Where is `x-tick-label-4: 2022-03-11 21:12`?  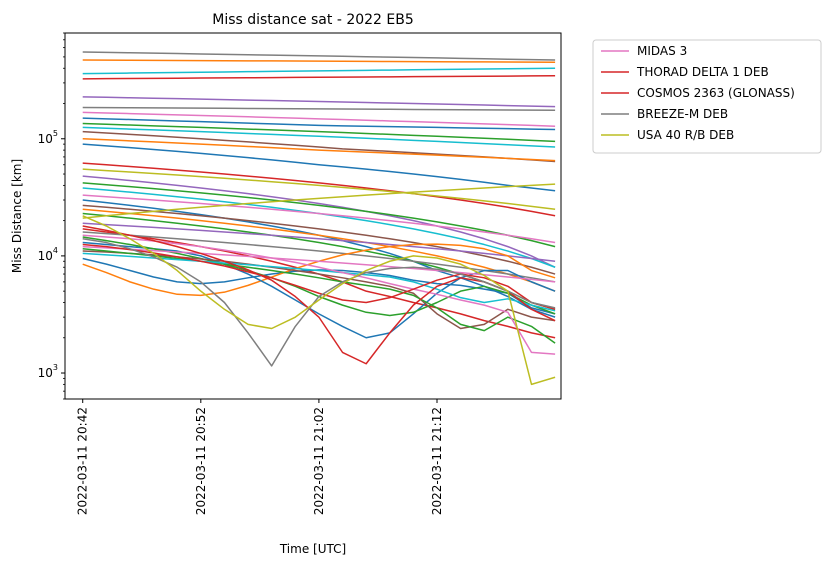
x-tick-label-4: 2022-03-11 21:12 is located at coordinates (437, 461).